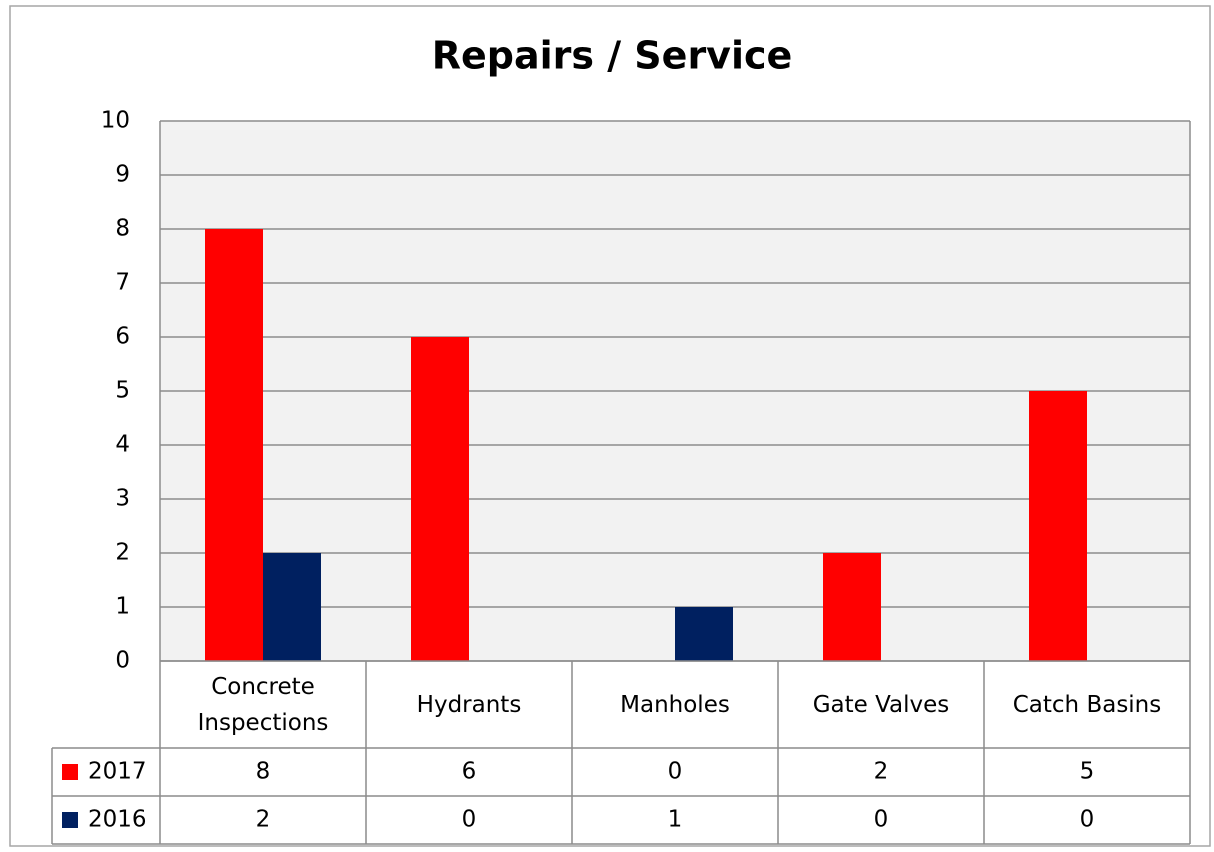 This screenshot has width=1214, height=852. What do you see at coordinates (263, 704) in the screenshot?
I see `x-tick-label: Concrete Inspections` at bounding box center [263, 704].